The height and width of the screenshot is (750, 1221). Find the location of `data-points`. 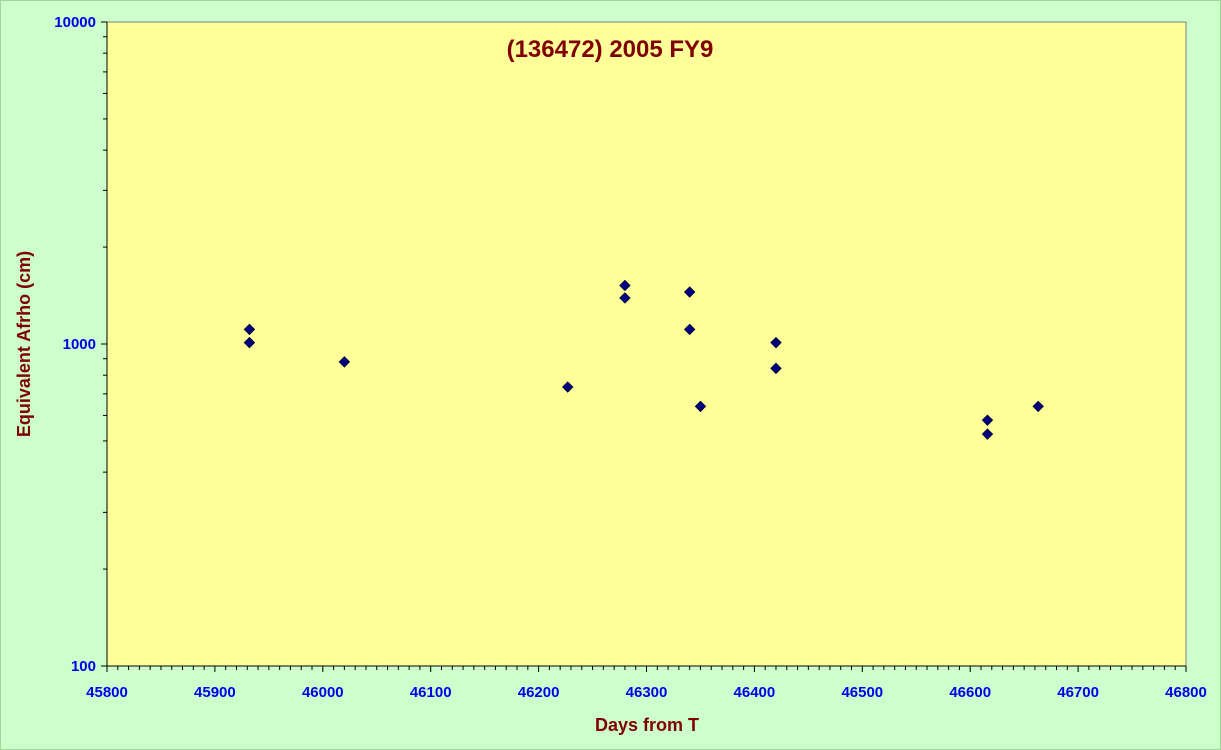

data-points is located at coordinates (643, 359).